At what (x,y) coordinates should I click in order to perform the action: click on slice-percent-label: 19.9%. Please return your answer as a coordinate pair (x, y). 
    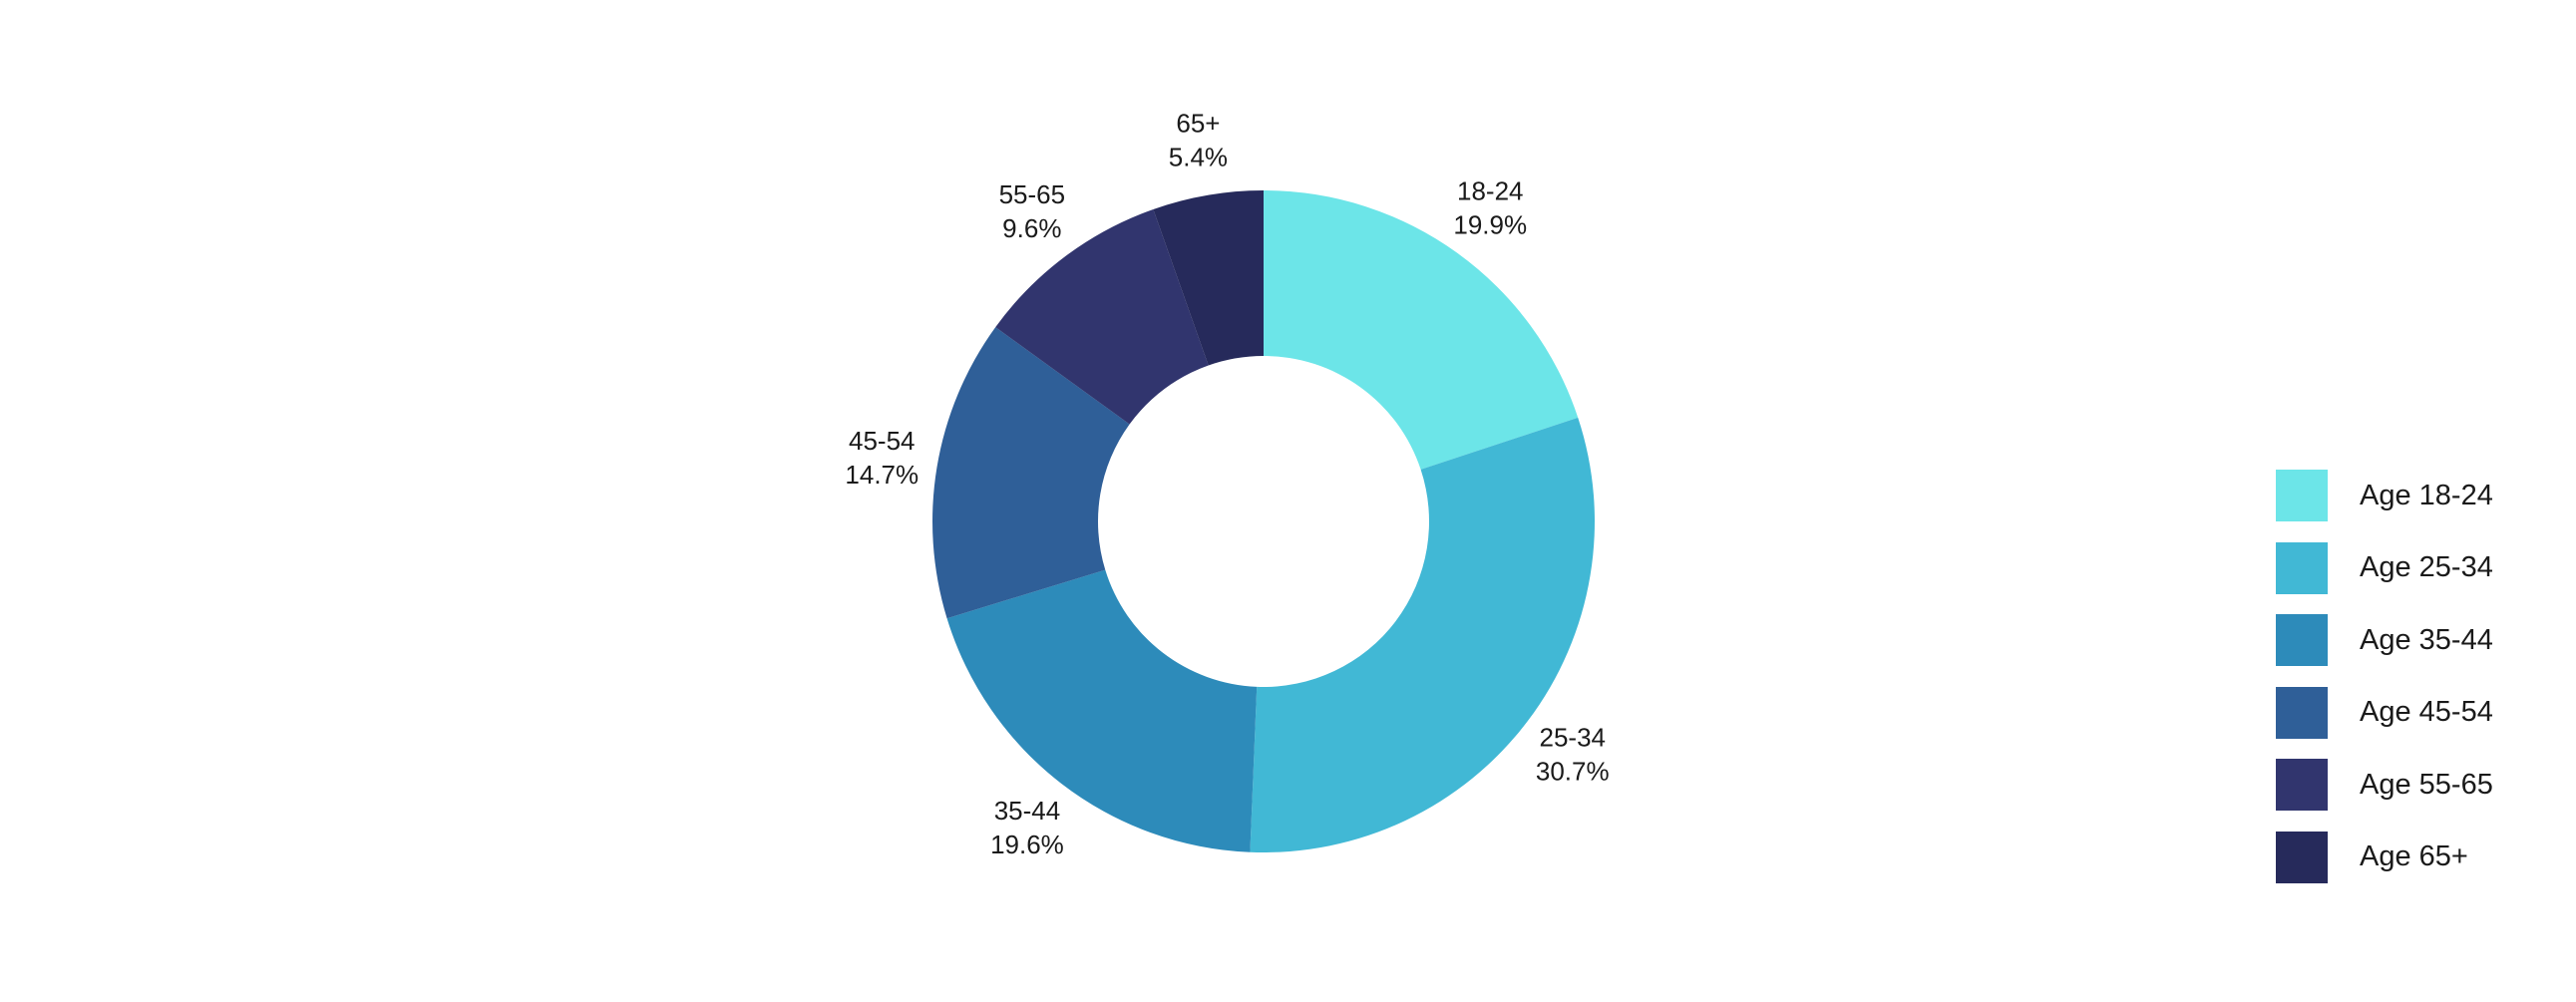
    Looking at the image, I should click on (1490, 225).